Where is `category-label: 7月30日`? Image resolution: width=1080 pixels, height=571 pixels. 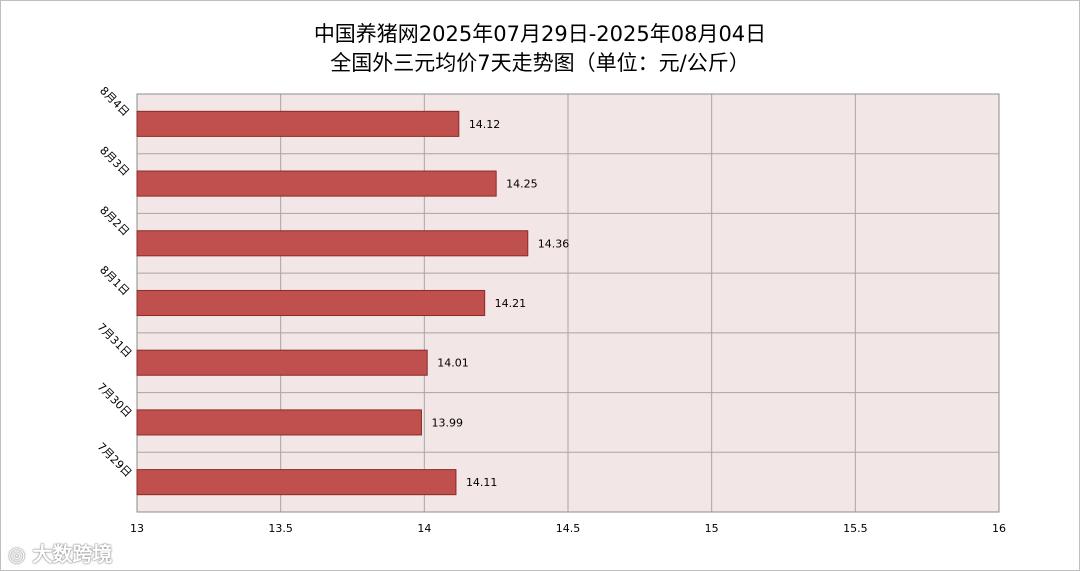
category-label: 7月30日 is located at coordinates (115, 400).